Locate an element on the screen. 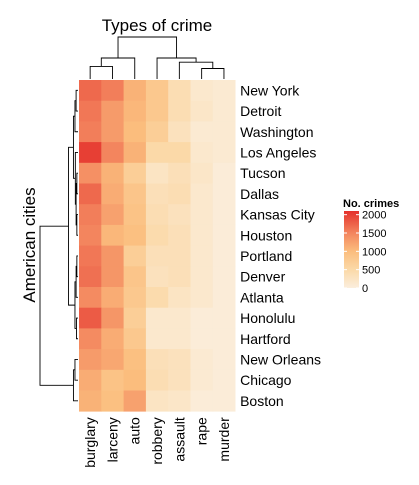 The image size is (419, 485). row-label: Atlanta is located at coordinates (262, 297).